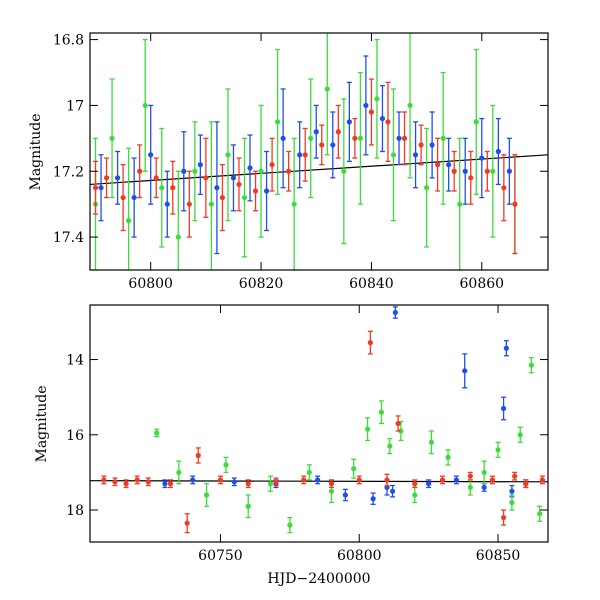  I want to click on top-trend-line, so click(319, 170).